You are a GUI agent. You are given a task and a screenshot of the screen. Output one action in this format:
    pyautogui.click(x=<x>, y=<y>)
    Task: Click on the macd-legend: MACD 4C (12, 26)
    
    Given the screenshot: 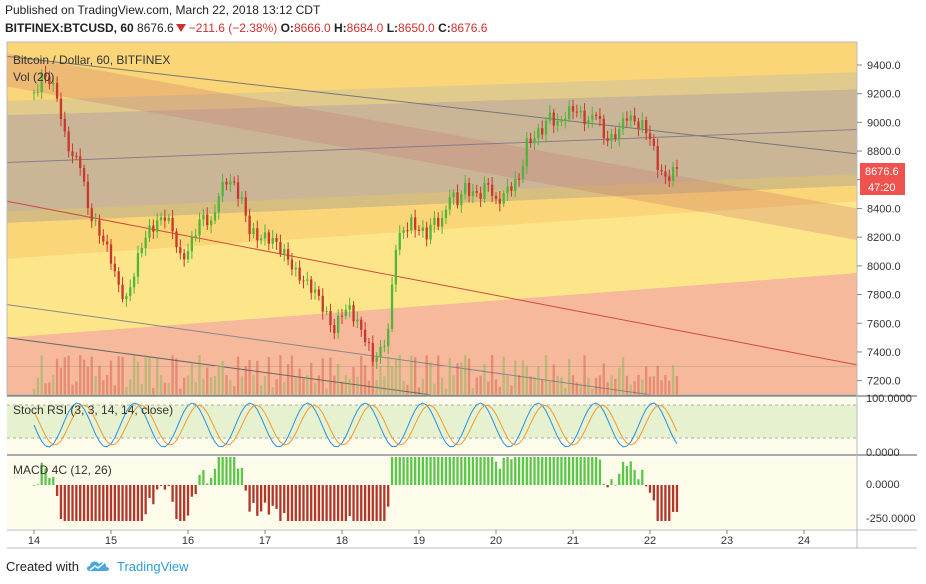 What is the action you would take?
    pyautogui.click(x=62, y=470)
    